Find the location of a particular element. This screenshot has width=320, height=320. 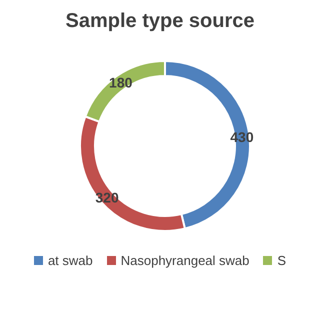

legend-label: at swab is located at coordinates (69, 260).